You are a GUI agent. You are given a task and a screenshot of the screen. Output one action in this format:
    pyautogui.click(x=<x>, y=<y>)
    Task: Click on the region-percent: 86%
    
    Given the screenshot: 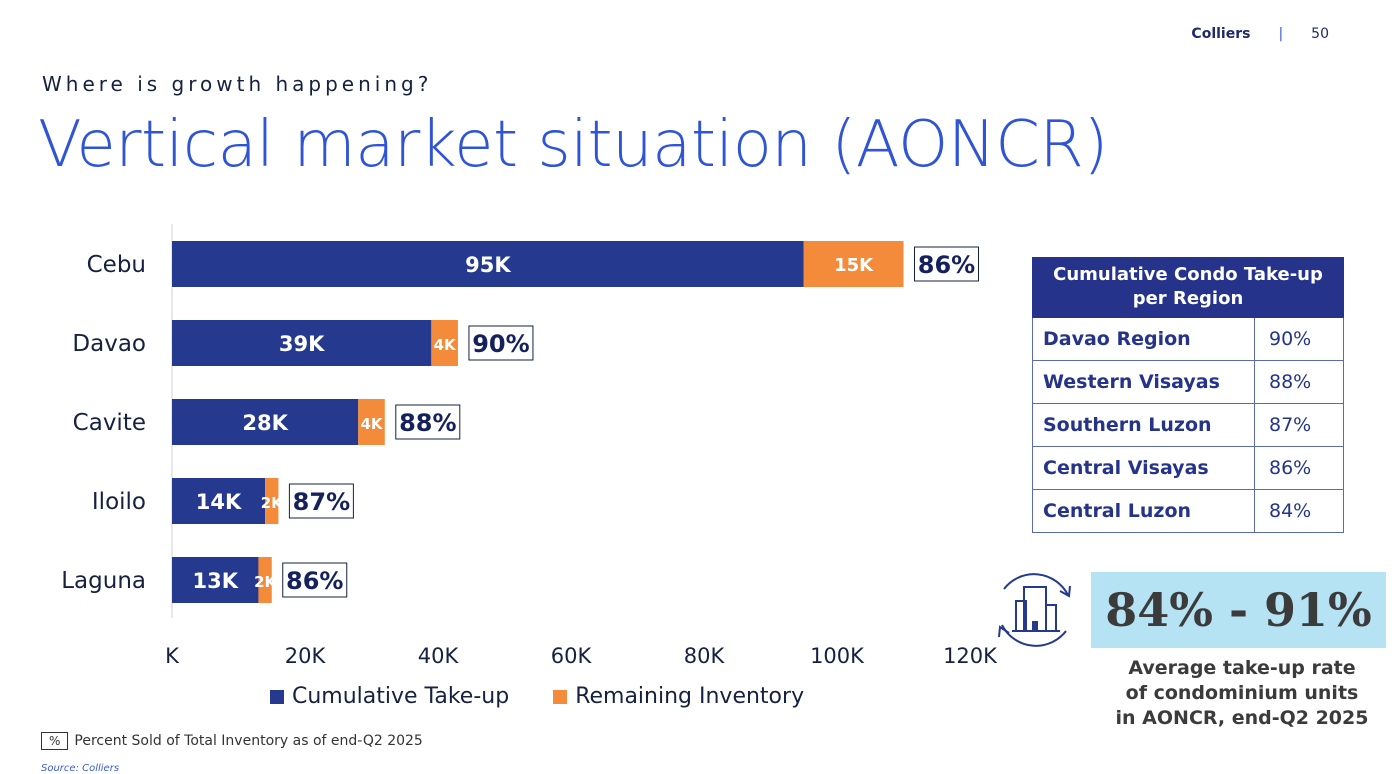 What is the action you would take?
    pyautogui.click(x=1299, y=468)
    